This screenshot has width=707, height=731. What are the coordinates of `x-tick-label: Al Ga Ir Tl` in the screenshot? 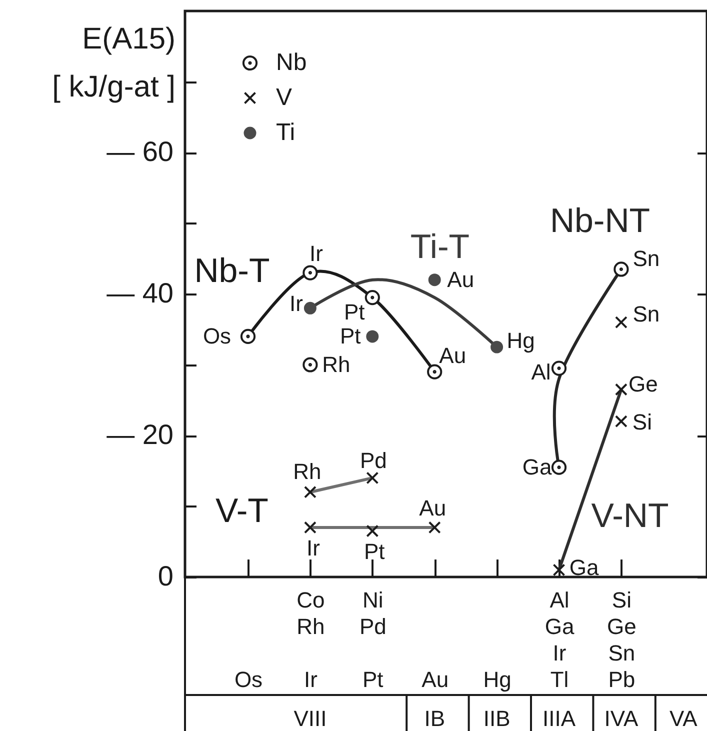 It's located at (559, 640).